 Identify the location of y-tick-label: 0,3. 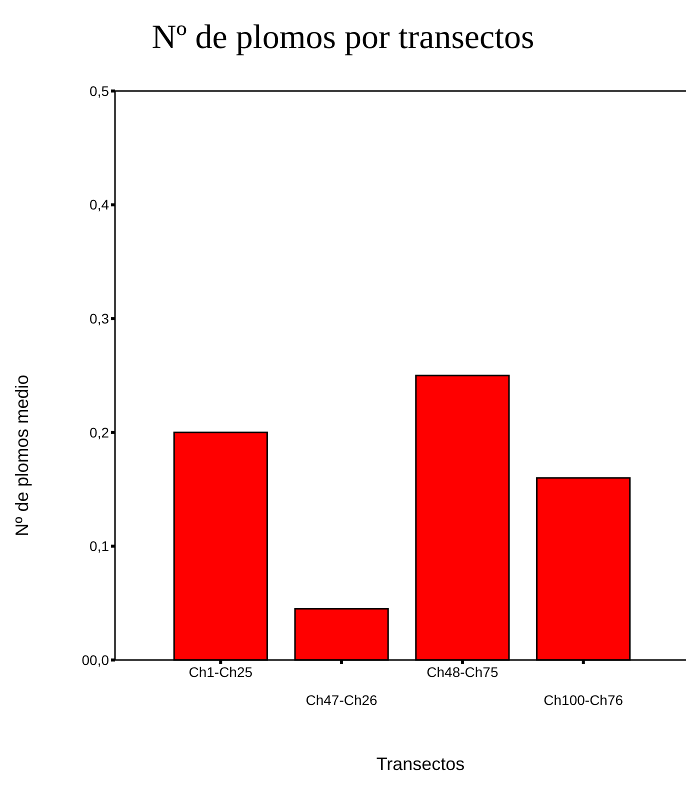
(100, 318).